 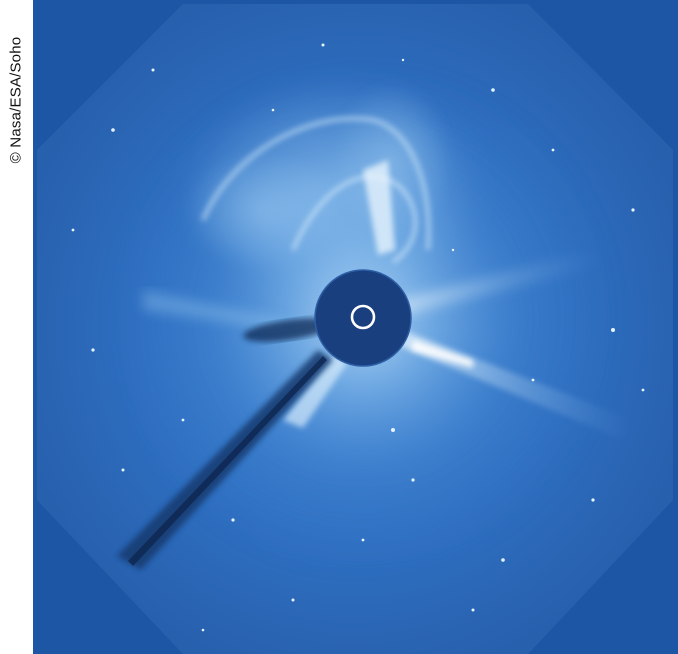 I want to click on occulter-disk, so click(x=363, y=318).